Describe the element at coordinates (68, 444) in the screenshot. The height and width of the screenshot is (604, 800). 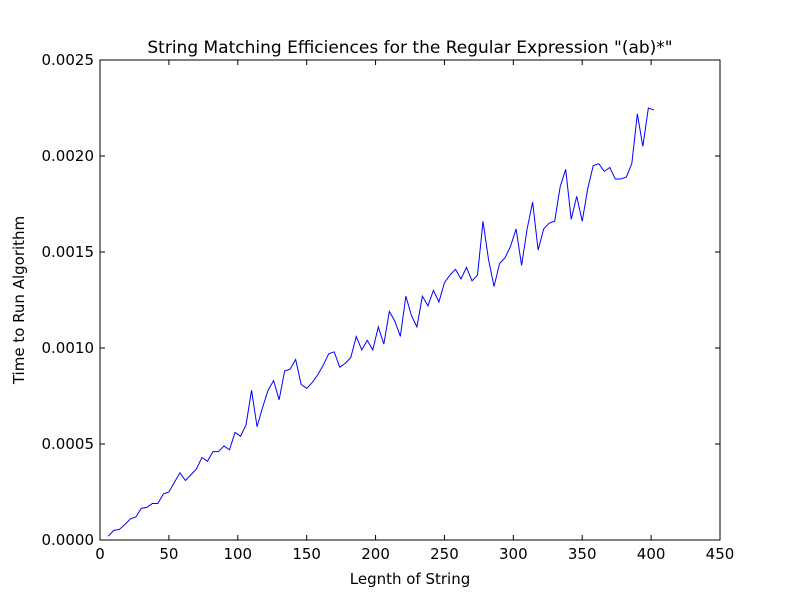
I see `y-tick-label: 0.0005` at that location.